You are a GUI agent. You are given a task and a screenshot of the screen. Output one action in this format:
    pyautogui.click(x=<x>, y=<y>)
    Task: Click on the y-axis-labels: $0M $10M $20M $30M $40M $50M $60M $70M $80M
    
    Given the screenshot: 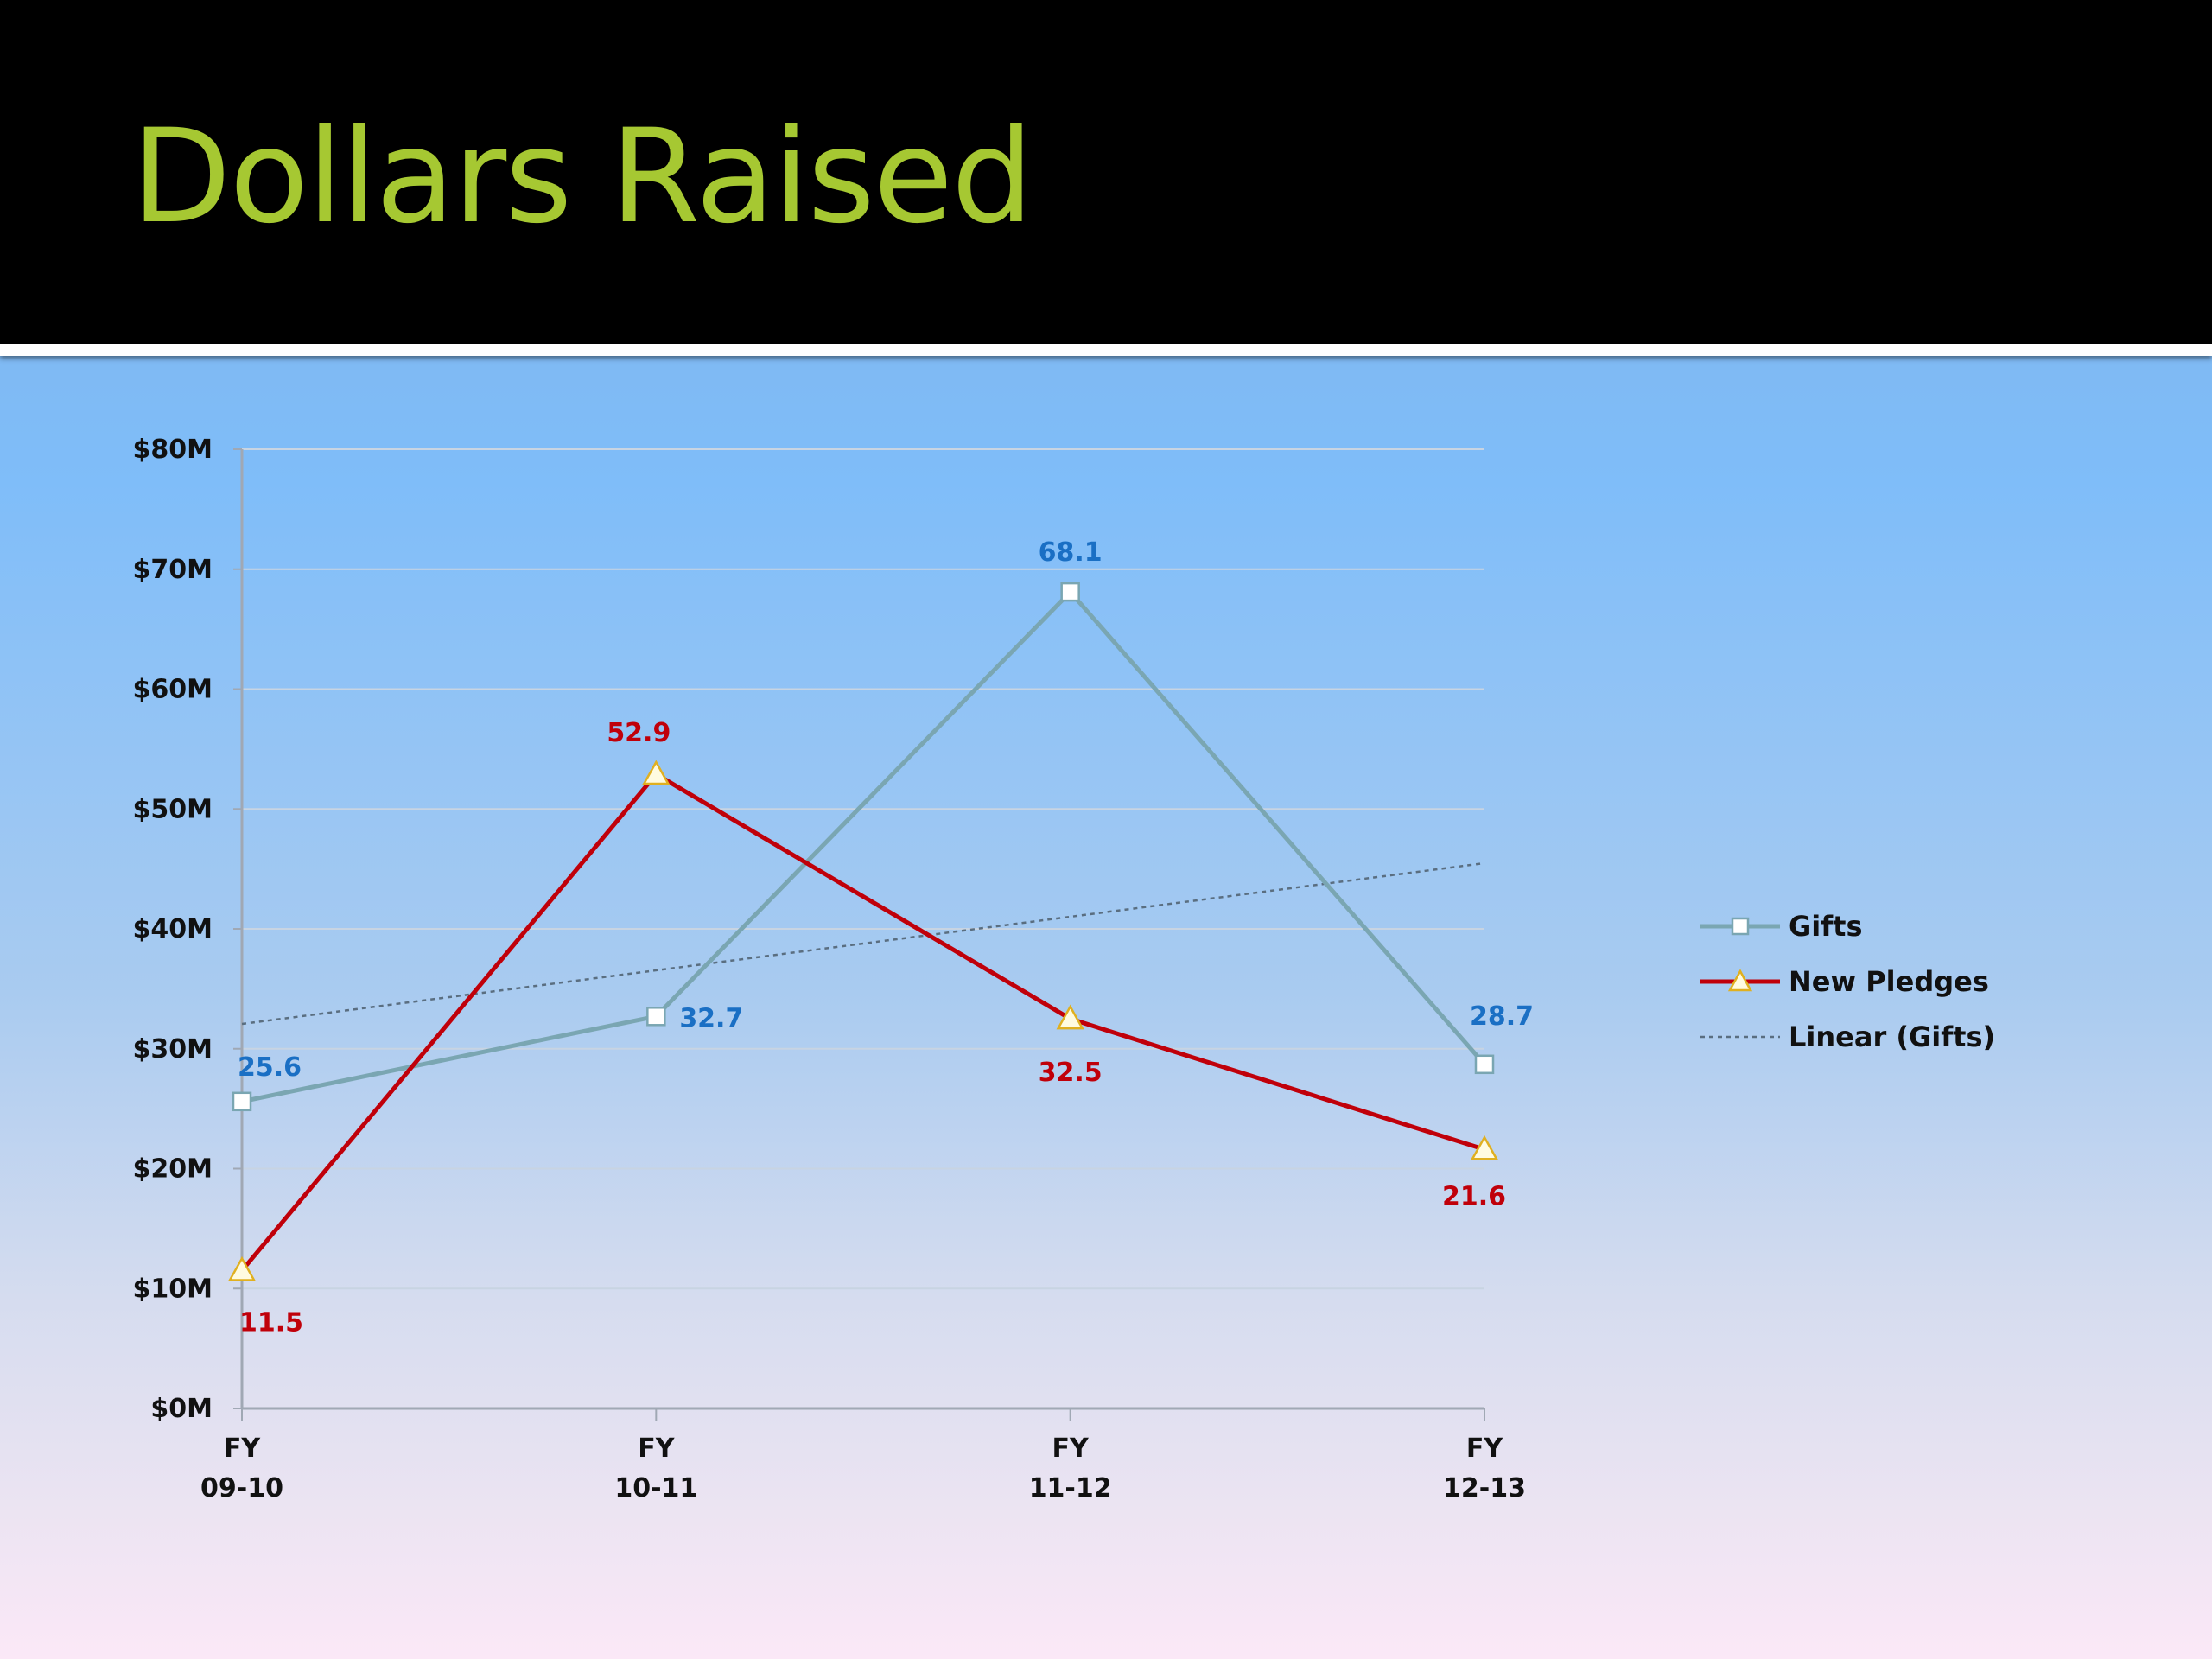 What is the action you would take?
    pyautogui.click(x=173, y=929)
    